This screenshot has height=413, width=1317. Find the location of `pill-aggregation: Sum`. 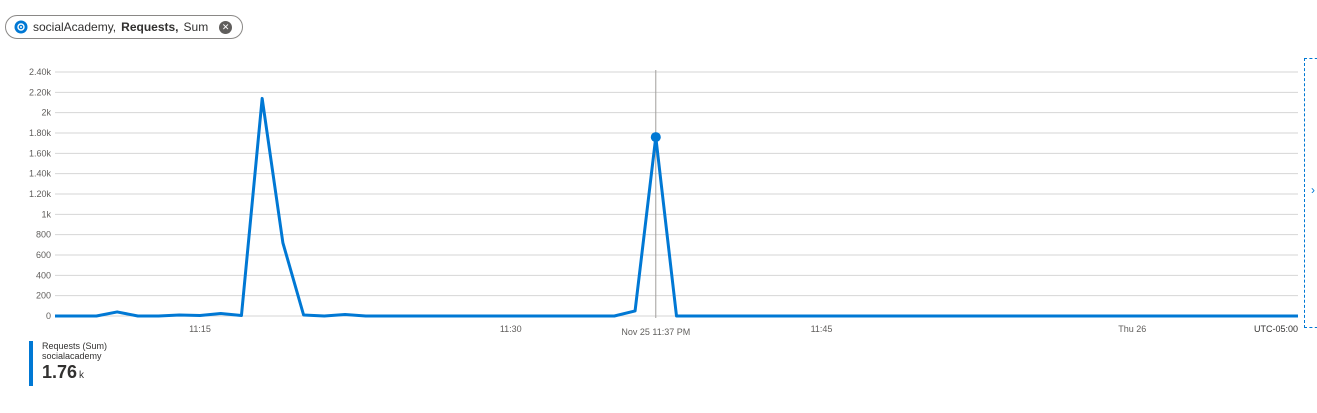

pill-aggregation: Sum is located at coordinates (196, 27).